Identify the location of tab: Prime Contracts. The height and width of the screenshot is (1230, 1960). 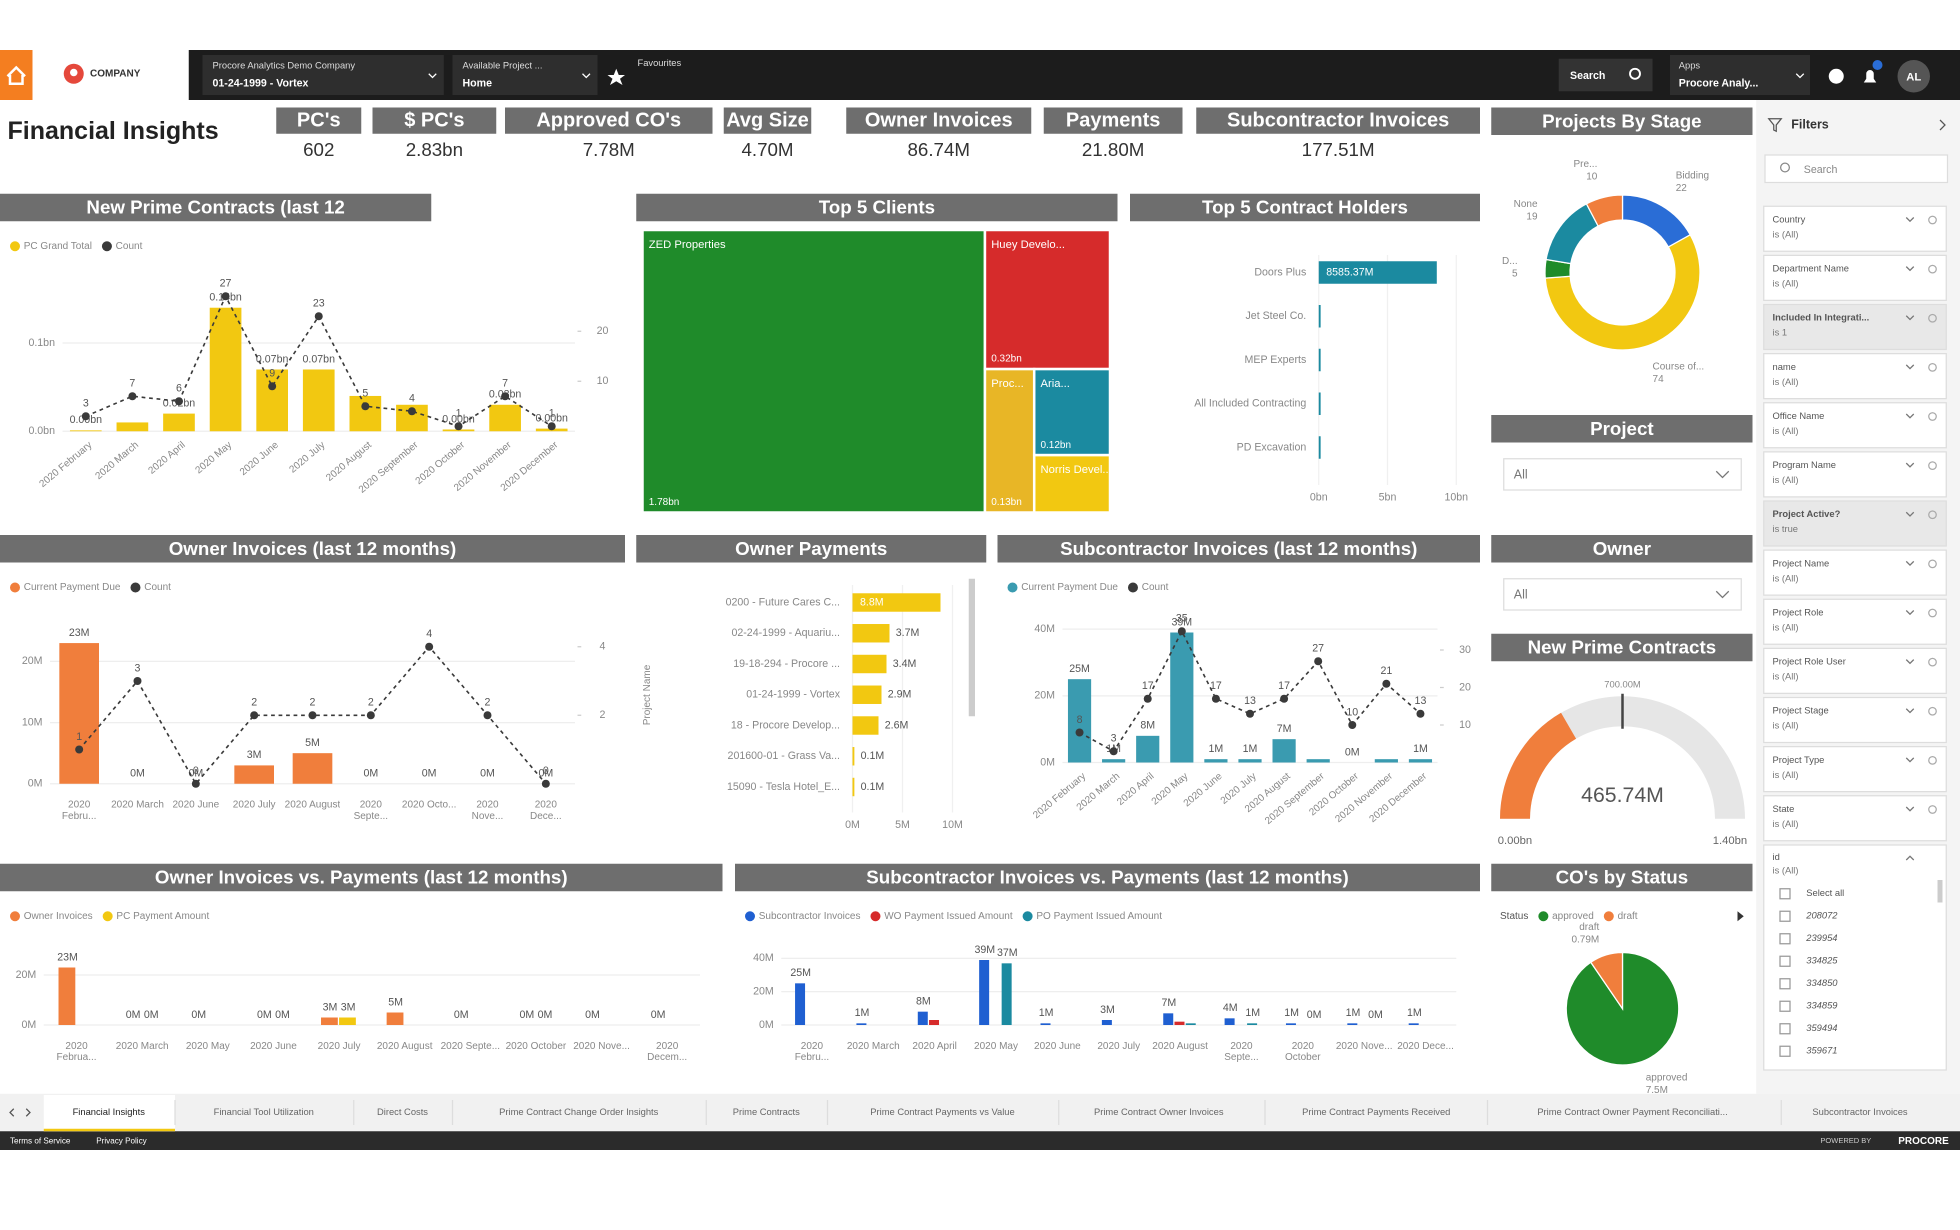
(766, 1112).